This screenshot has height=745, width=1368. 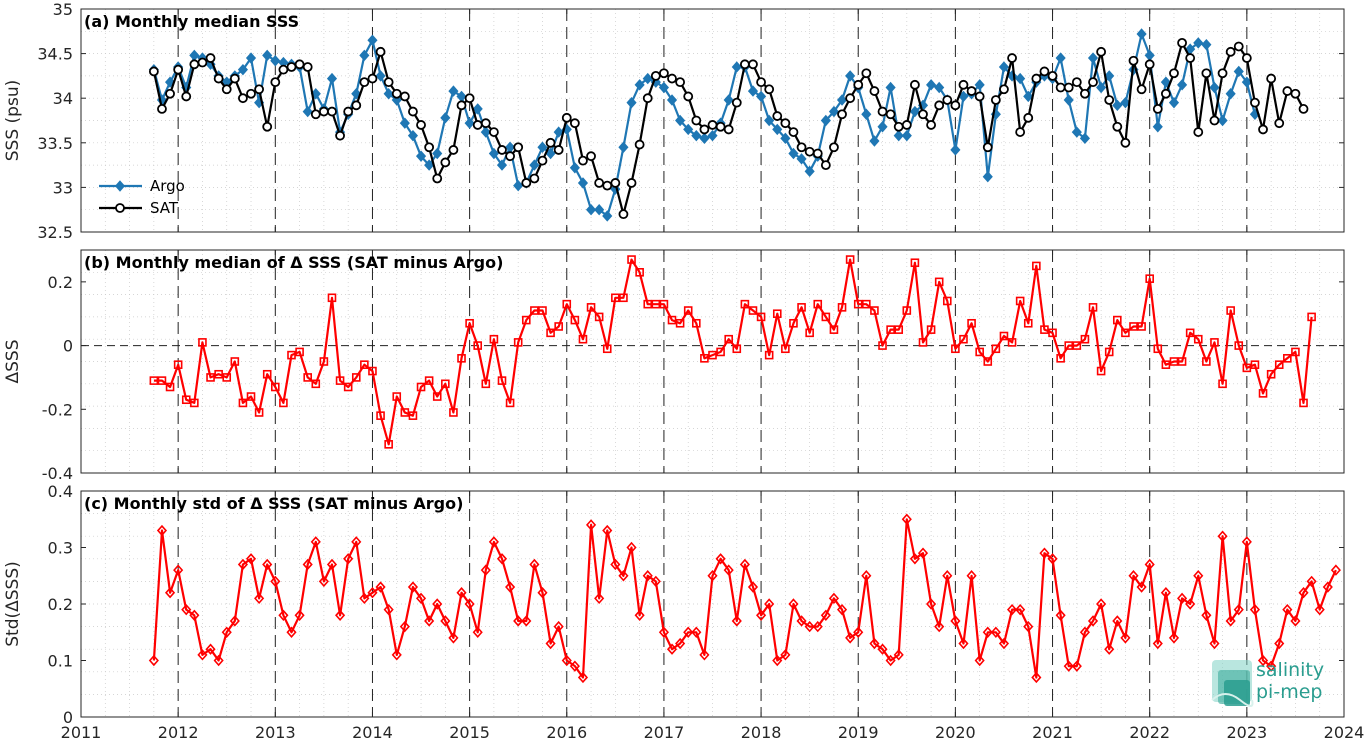 I want to click on legend-label: Argo, so click(x=167, y=186).